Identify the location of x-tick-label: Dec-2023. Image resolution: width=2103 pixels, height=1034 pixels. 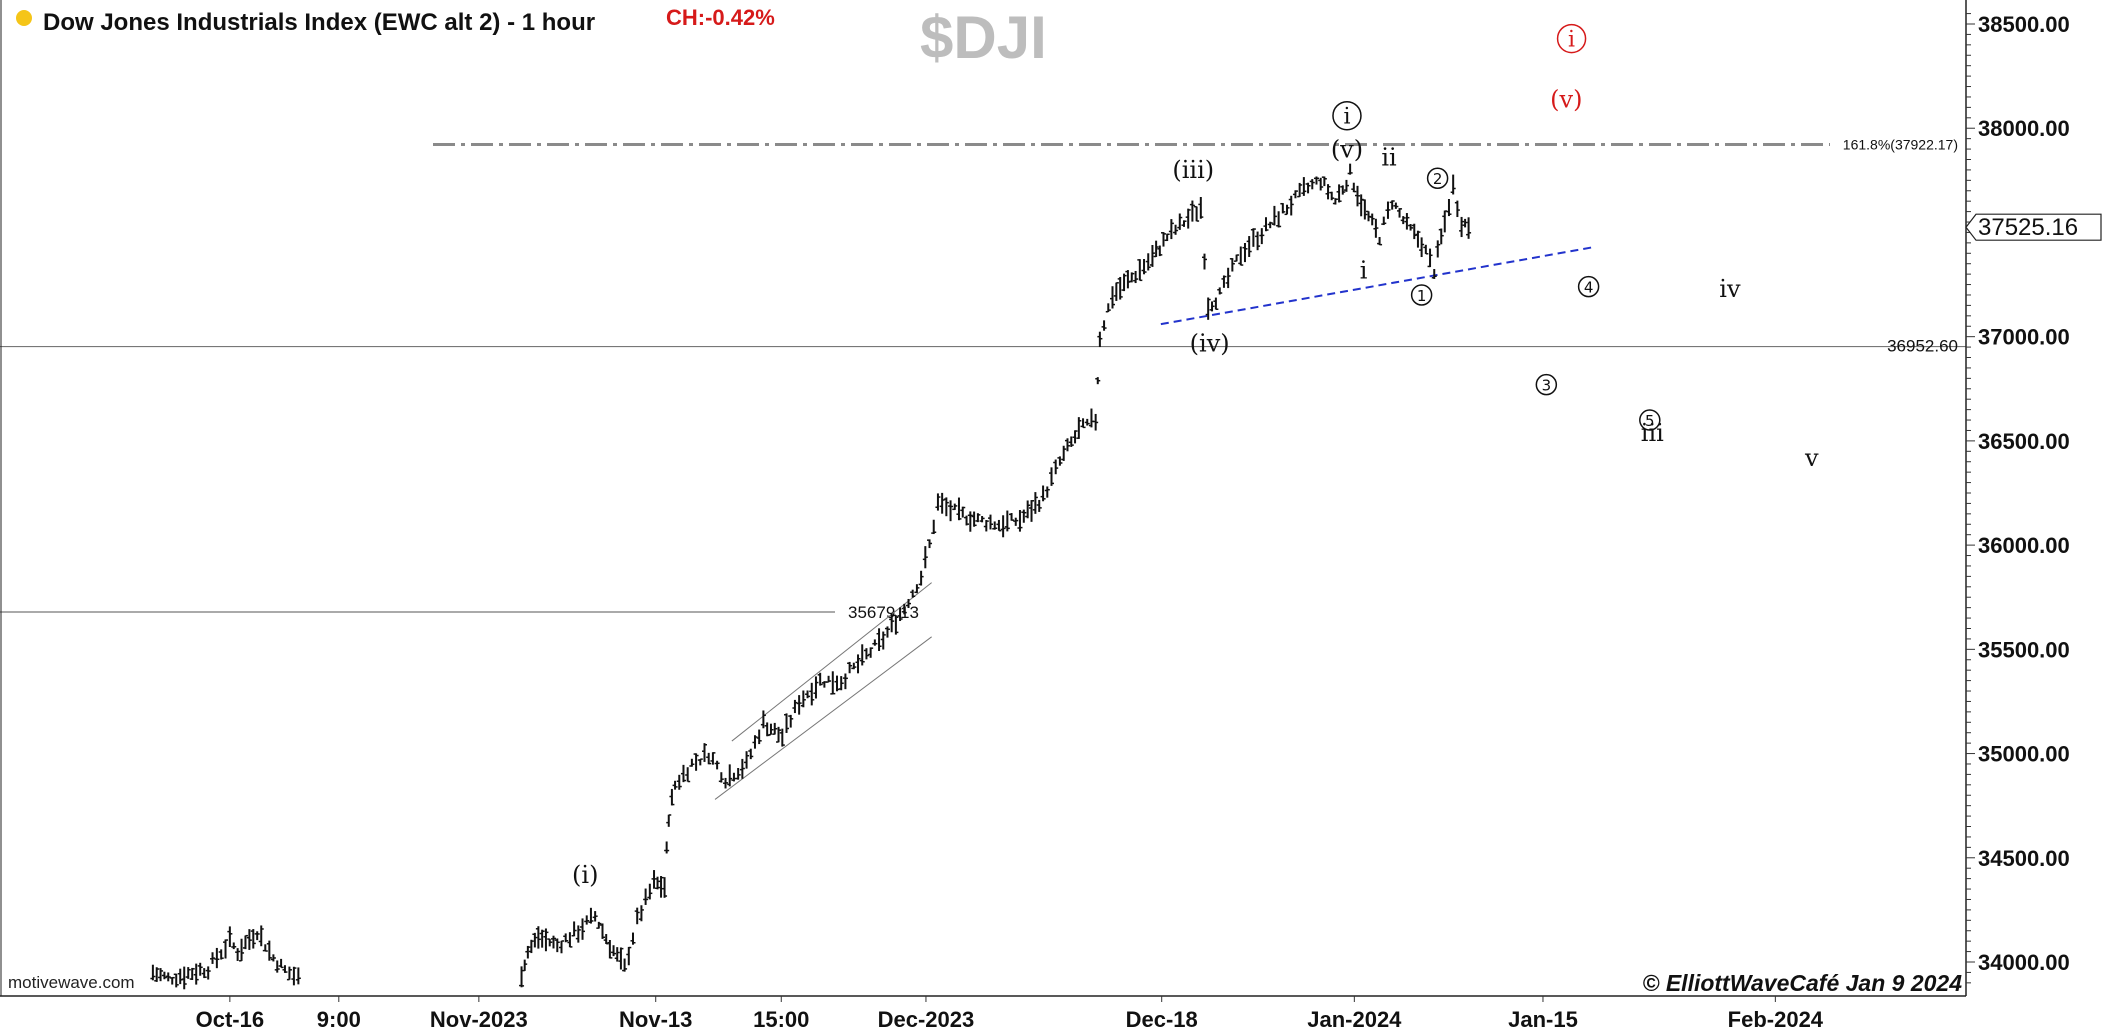
(926, 1019).